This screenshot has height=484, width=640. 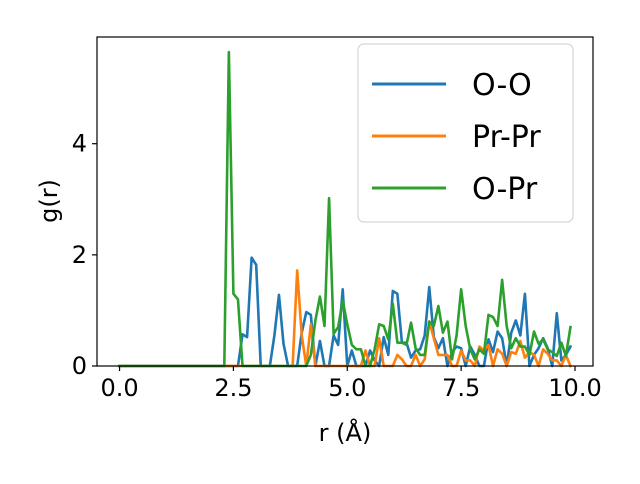 What do you see at coordinates (79, 255) in the screenshot?
I see `y-tick-label: 2` at bounding box center [79, 255].